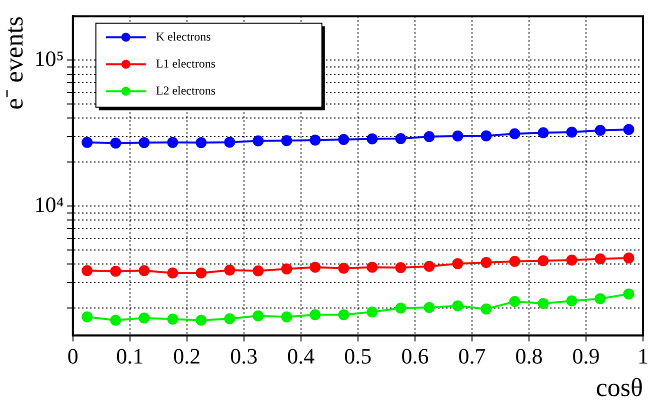  What do you see at coordinates (14, 63) in the screenshot?
I see `y-axis-title: e⁻ events` at bounding box center [14, 63].